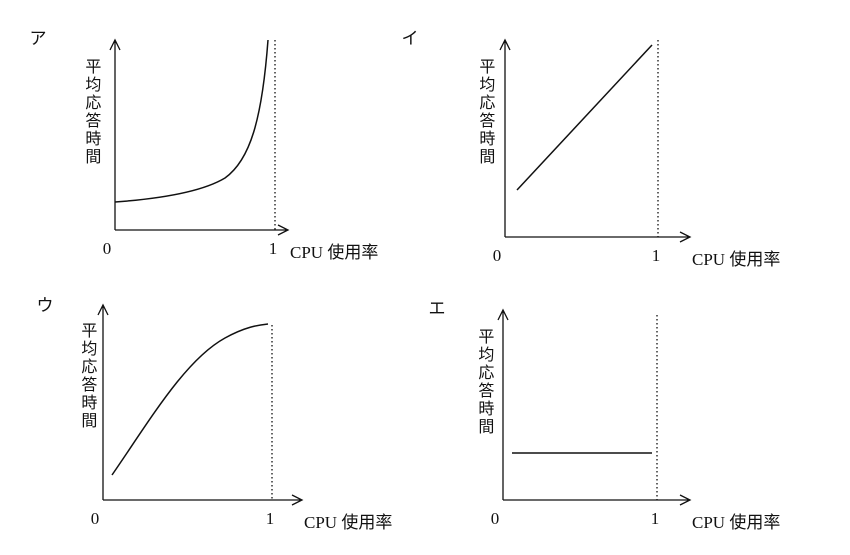 This screenshot has height=555, width=850. What do you see at coordinates (38, 38) in the screenshot?
I see `panel-label: ア` at bounding box center [38, 38].